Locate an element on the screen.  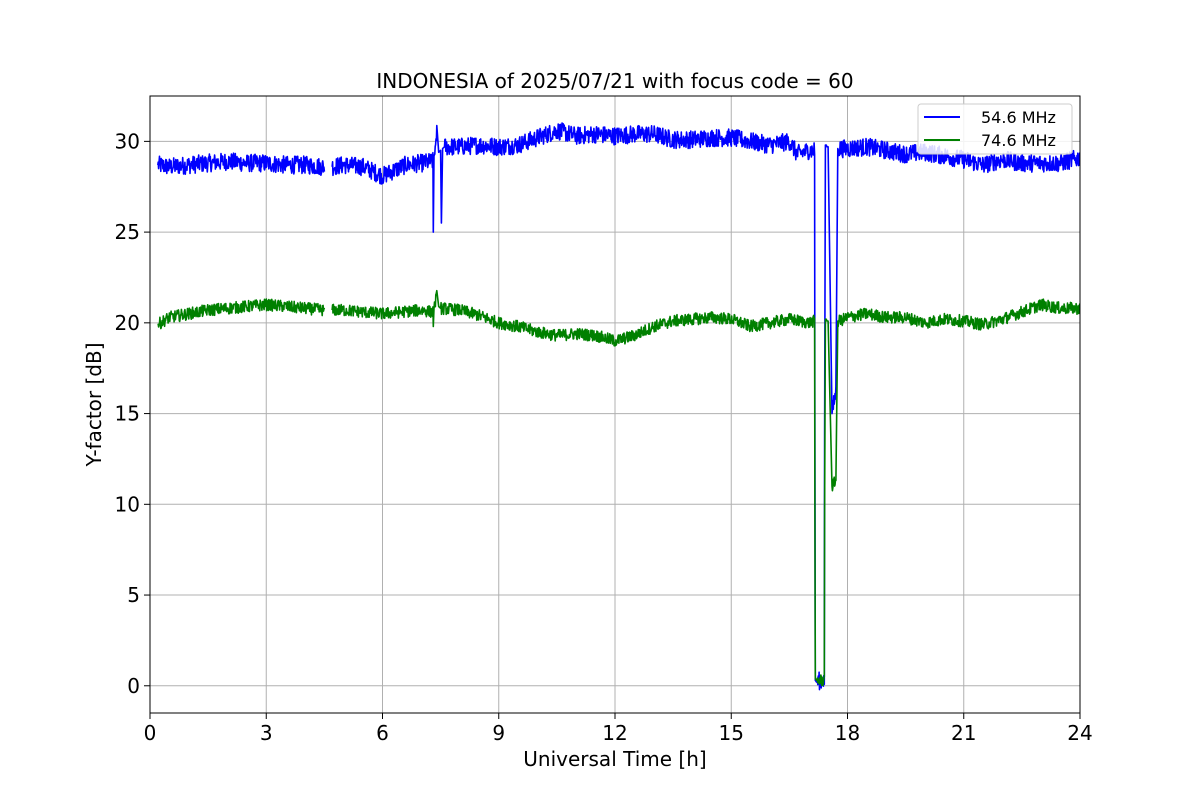
legend-label-1: 74.6 MHz is located at coordinates (1018, 140).